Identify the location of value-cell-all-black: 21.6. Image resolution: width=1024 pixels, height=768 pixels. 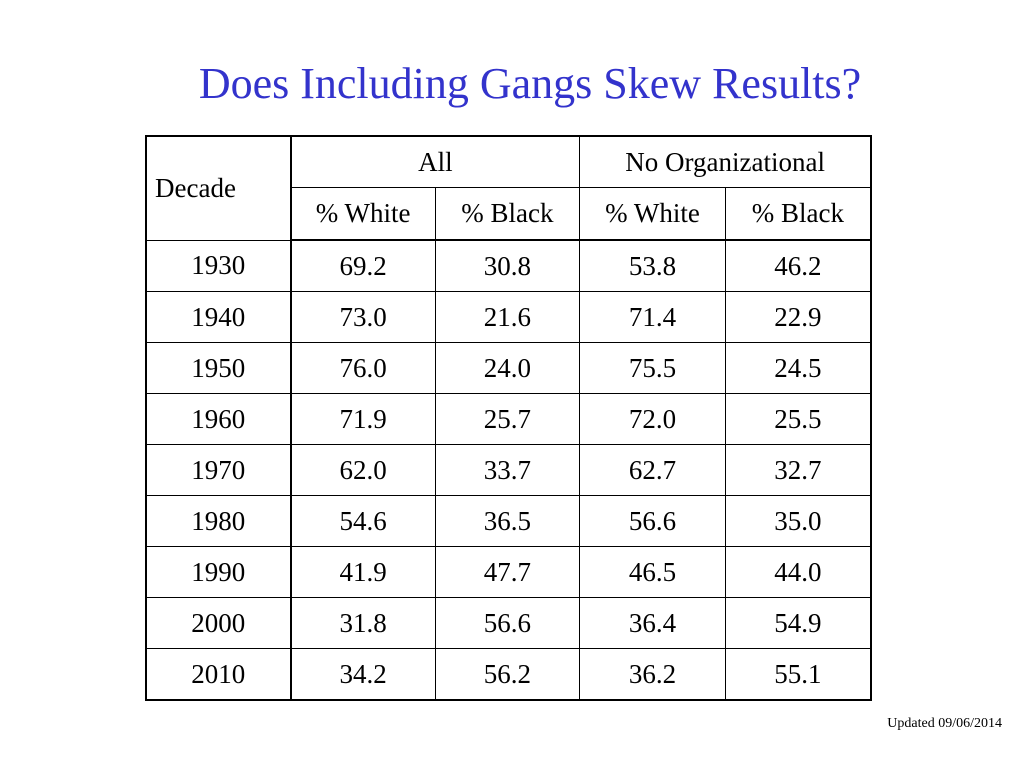
(507, 317).